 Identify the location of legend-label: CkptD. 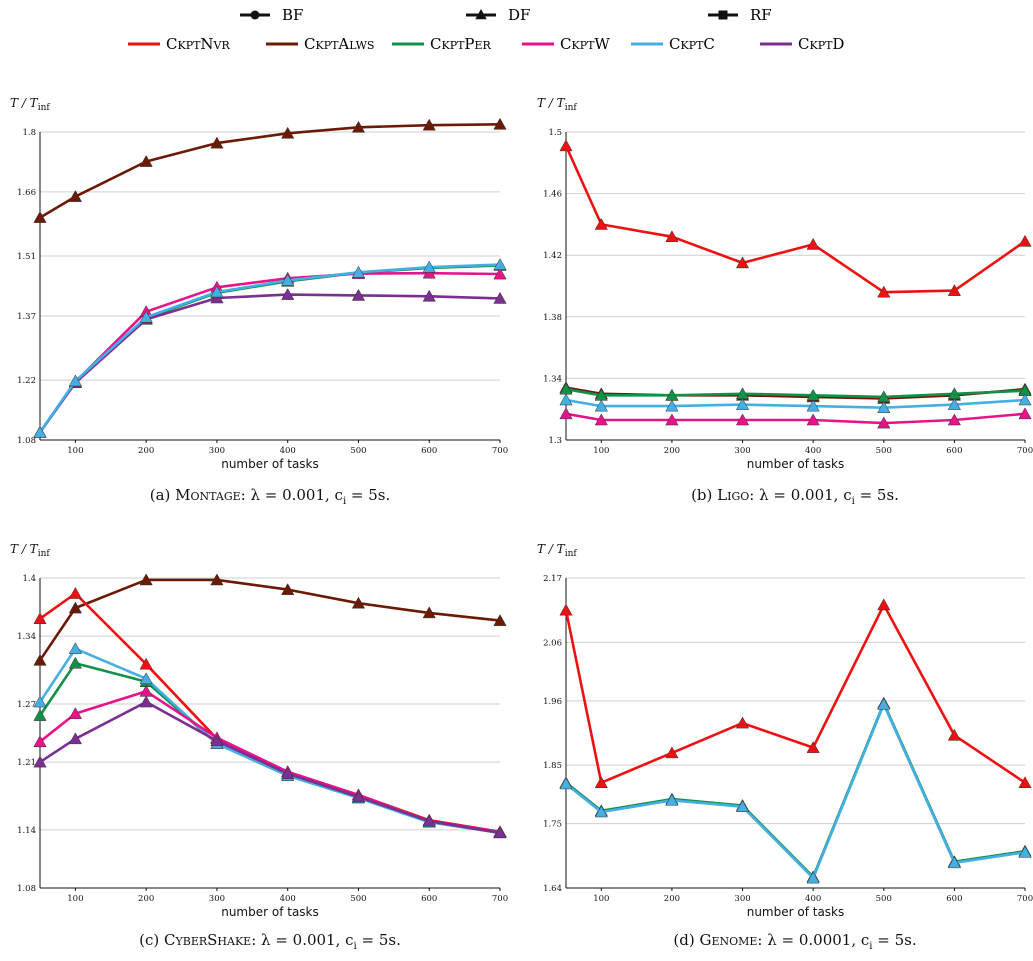
(821, 44).